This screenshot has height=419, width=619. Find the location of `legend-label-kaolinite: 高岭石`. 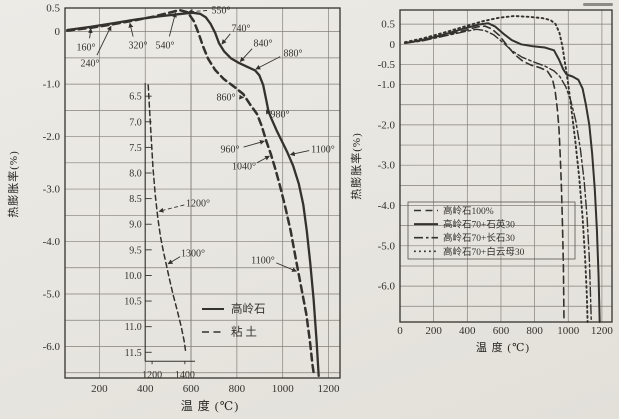

legend-label-kaolinite: 高岭石 is located at coordinates (248, 309).